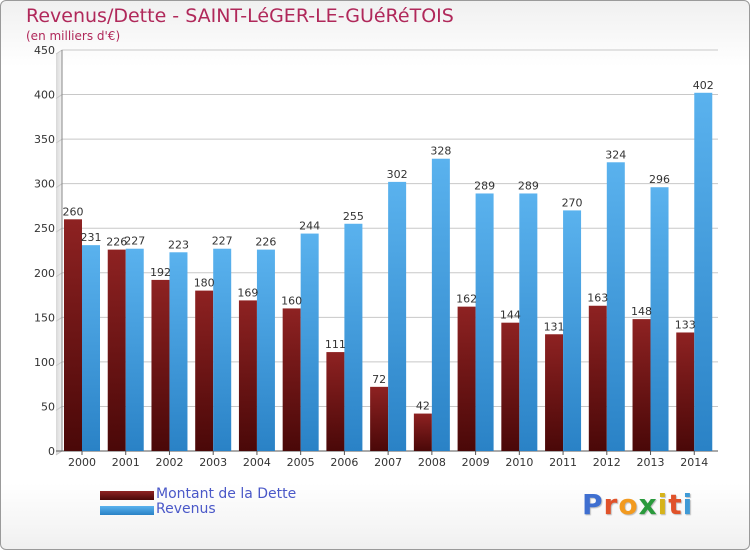 Image resolution: width=750 pixels, height=550 pixels. I want to click on x-tick-label: 2013, so click(651, 462).